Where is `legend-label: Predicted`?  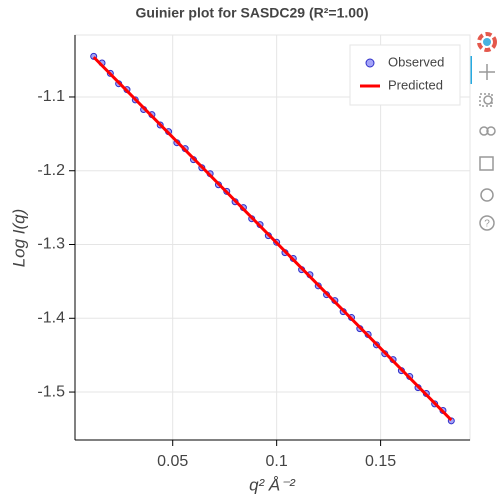 legend-label: Predicted is located at coordinates (415, 84).